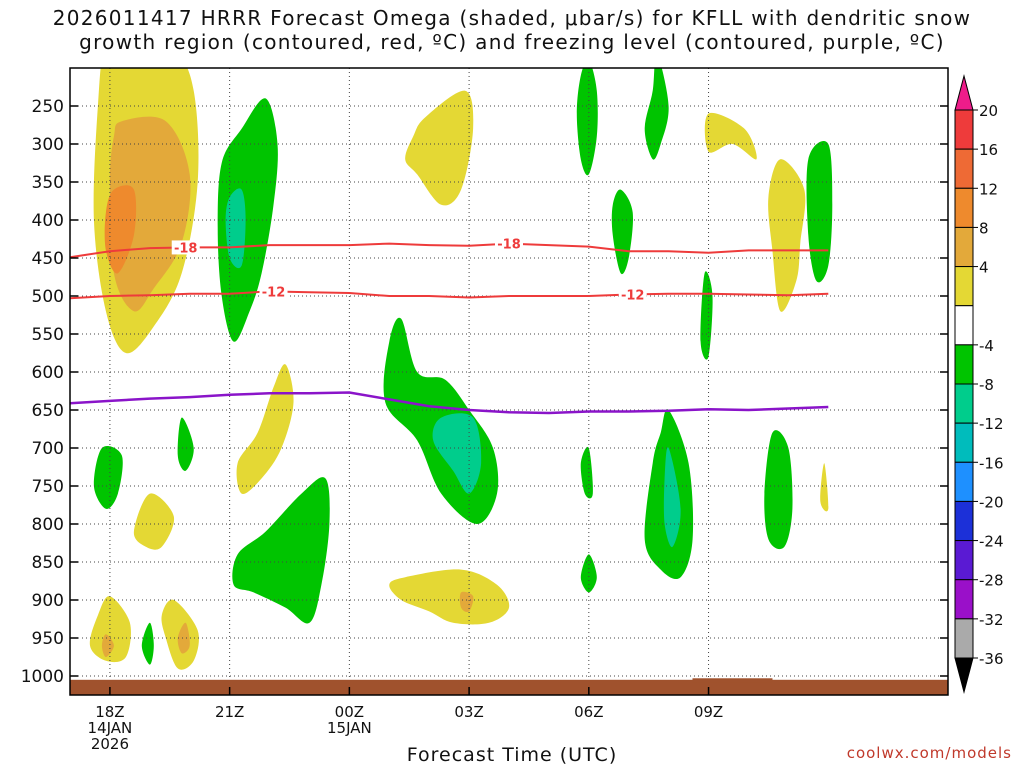 This screenshot has width=1024, height=768. I want to click on y-tick-label: 250, so click(48, 107).